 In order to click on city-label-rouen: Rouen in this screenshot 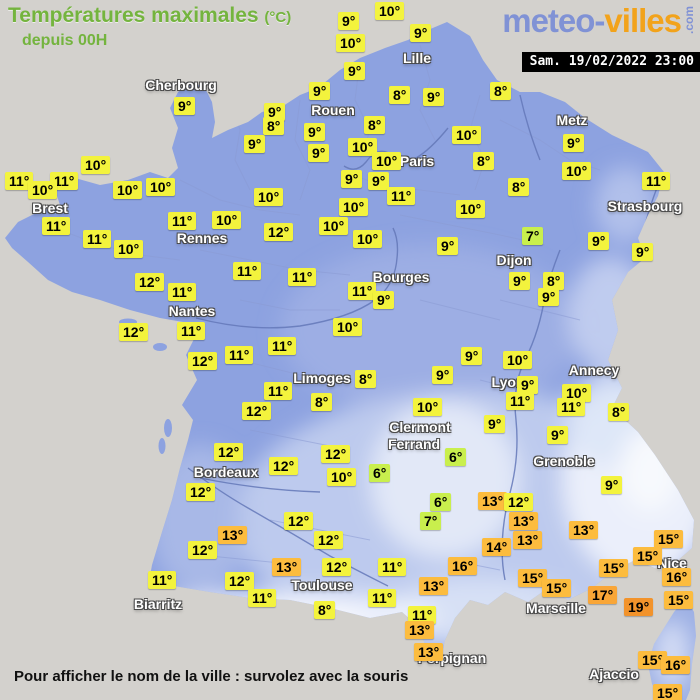, I will do `click(333, 110)`.